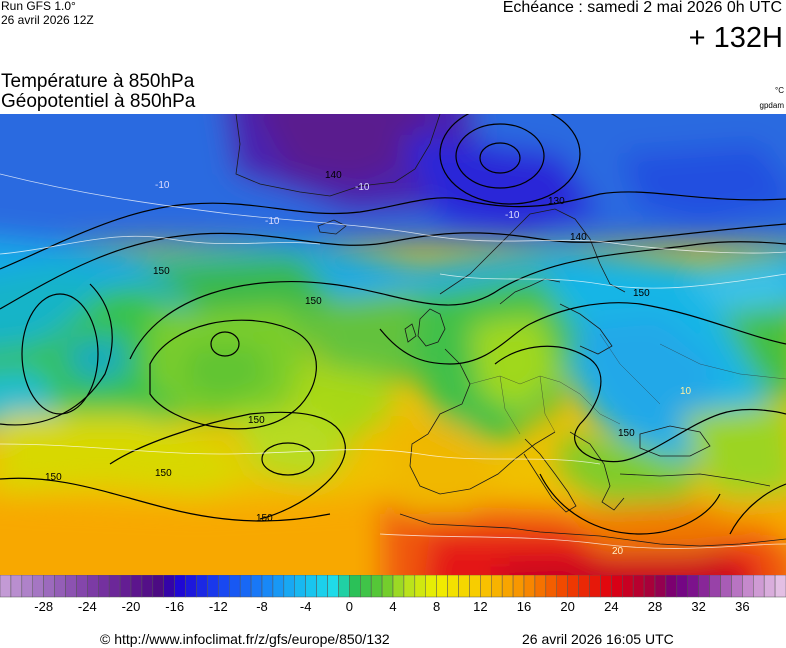 This screenshot has height=648, width=786. Describe the element at coordinates (44, 606) in the screenshot. I see `colorbar-tick-label: -28` at that location.